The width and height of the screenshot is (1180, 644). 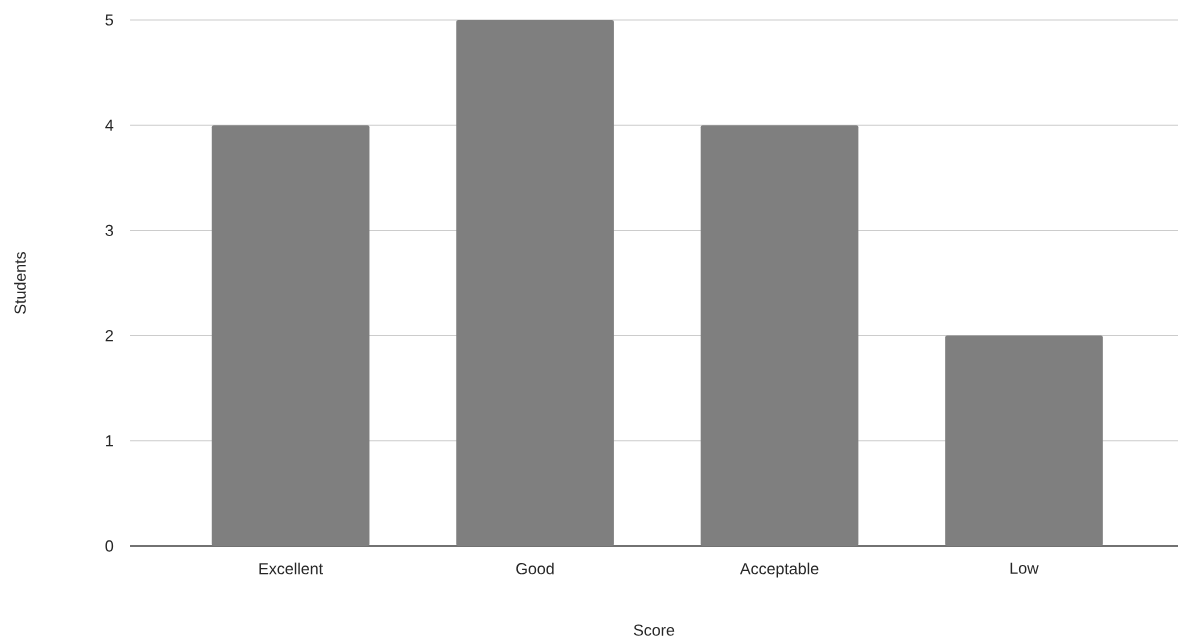 I want to click on y-tick-label: 5, so click(x=109, y=20).